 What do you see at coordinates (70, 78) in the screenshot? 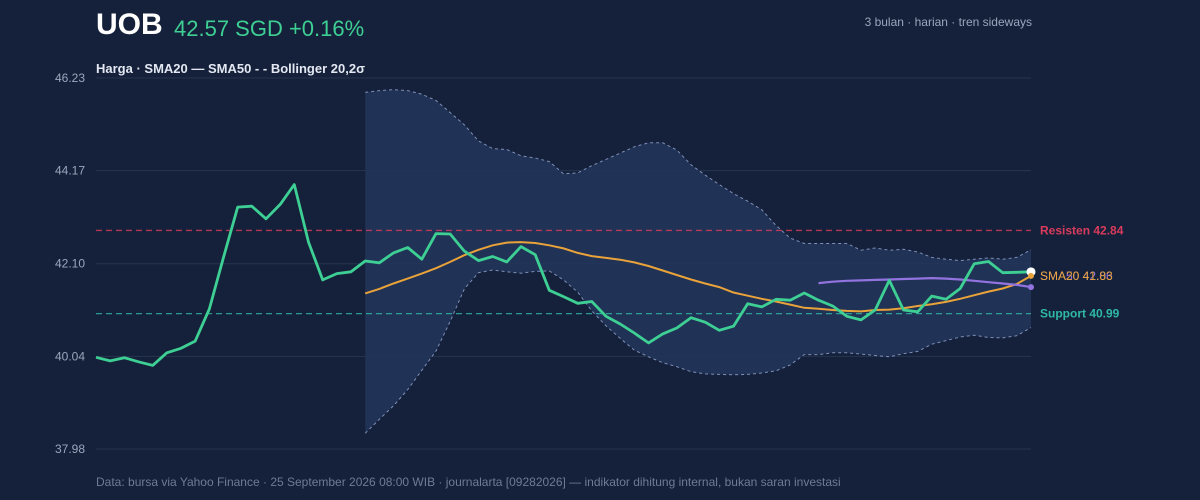
I see `y-tick-label: 46.23` at bounding box center [70, 78].